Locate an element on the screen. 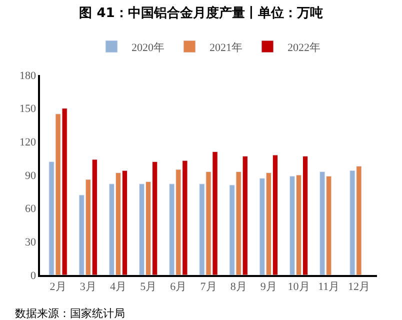 This screenshot has height=320, width=402. x-tick-label: 5月 is located at coordinates (148, 286).